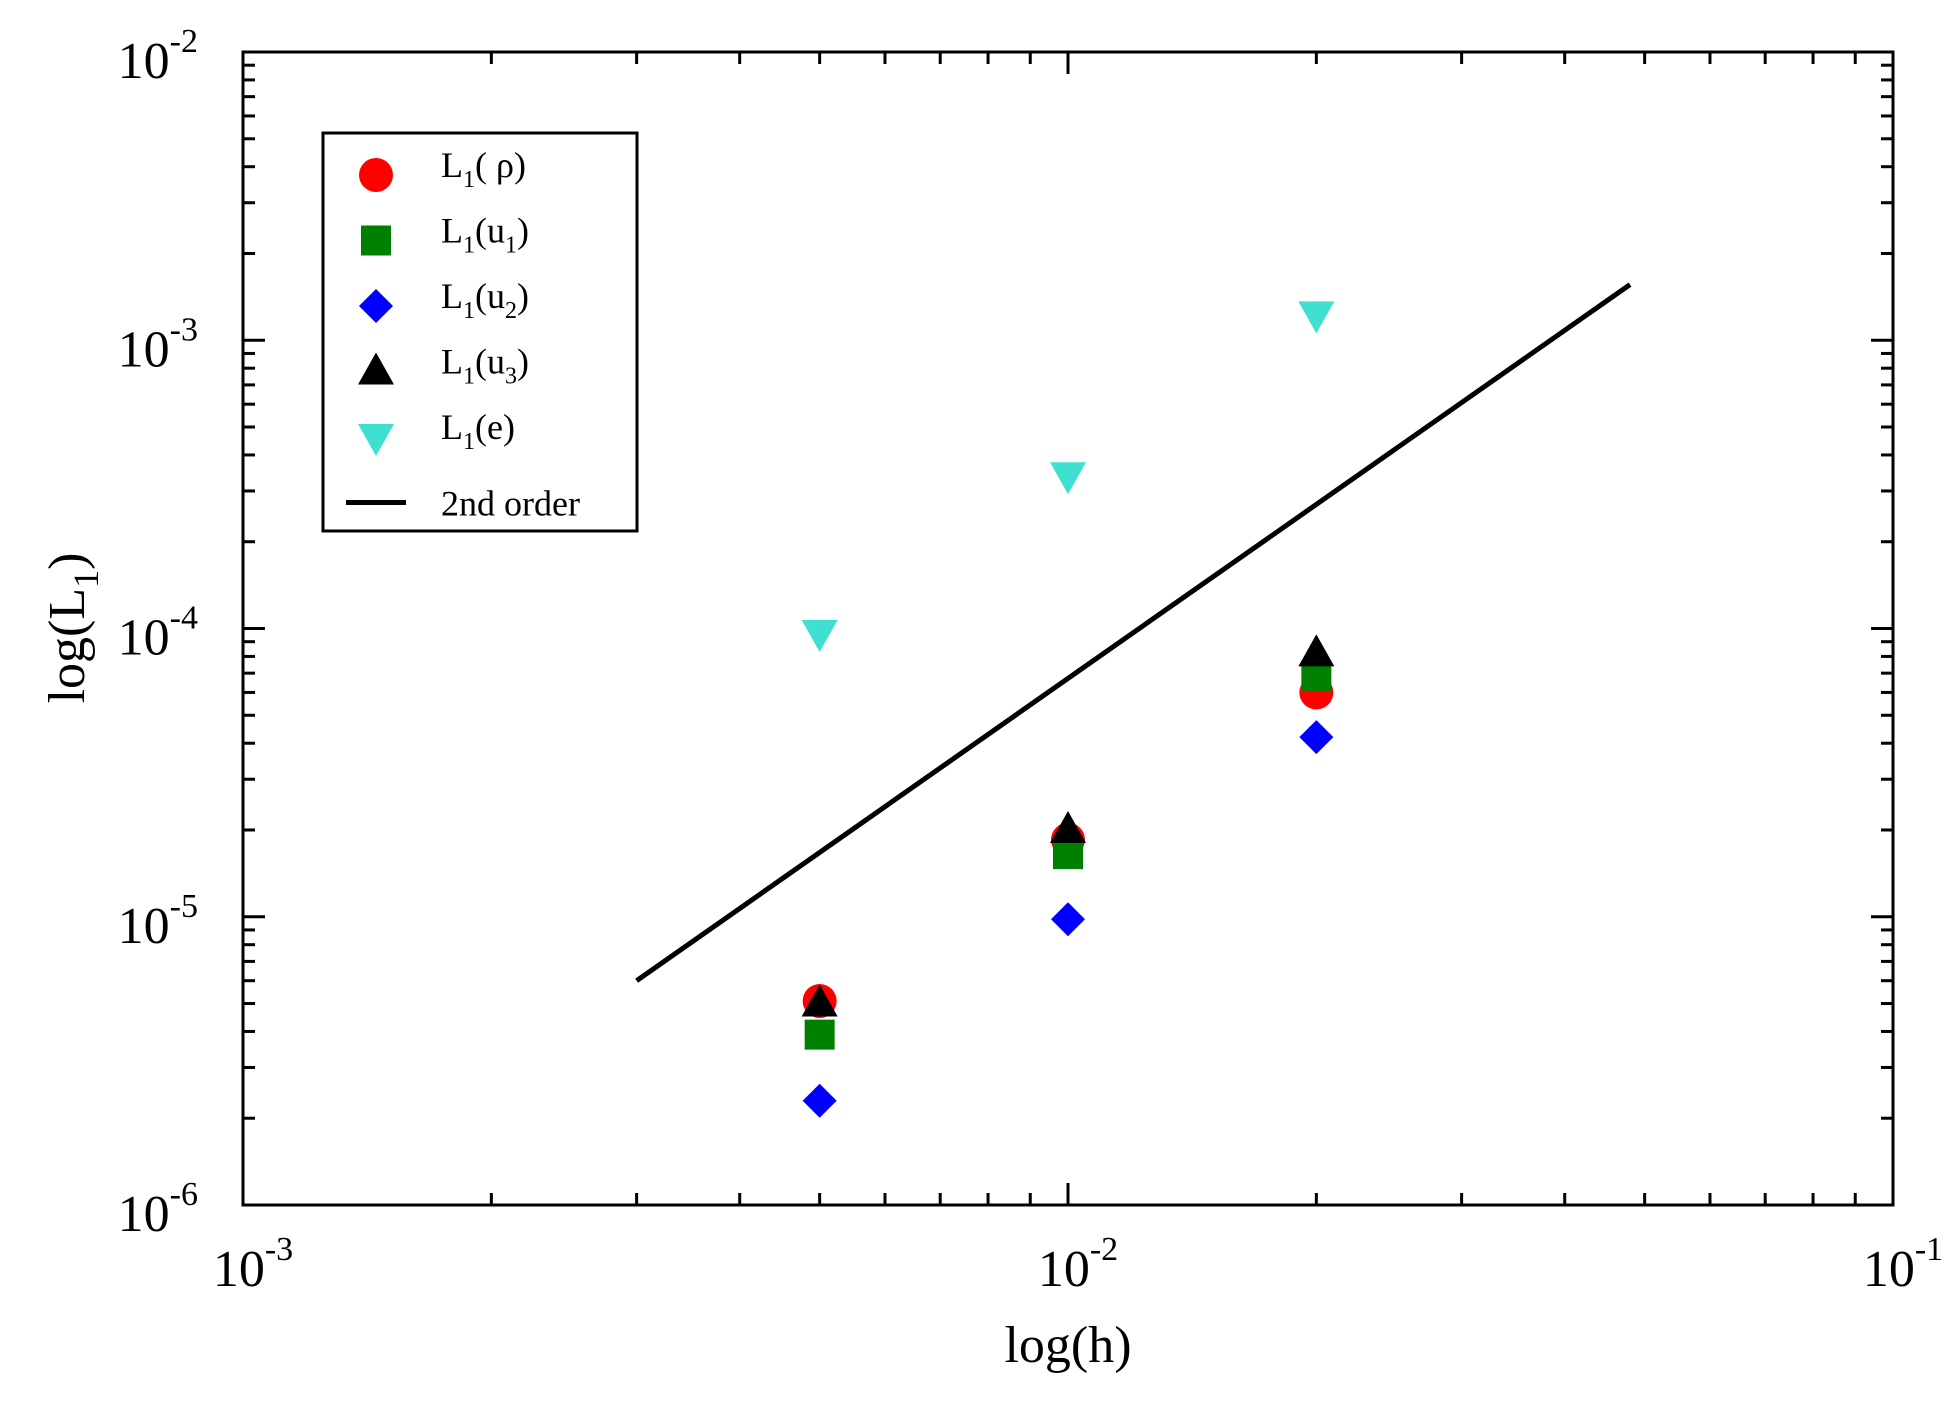 The height and width of the screenshot is (1401, 1951). What do you see at coordinates (376, 306) in the screenshot?
I see `legend-l1-u2--symbol` at bounding box center [376, 306].